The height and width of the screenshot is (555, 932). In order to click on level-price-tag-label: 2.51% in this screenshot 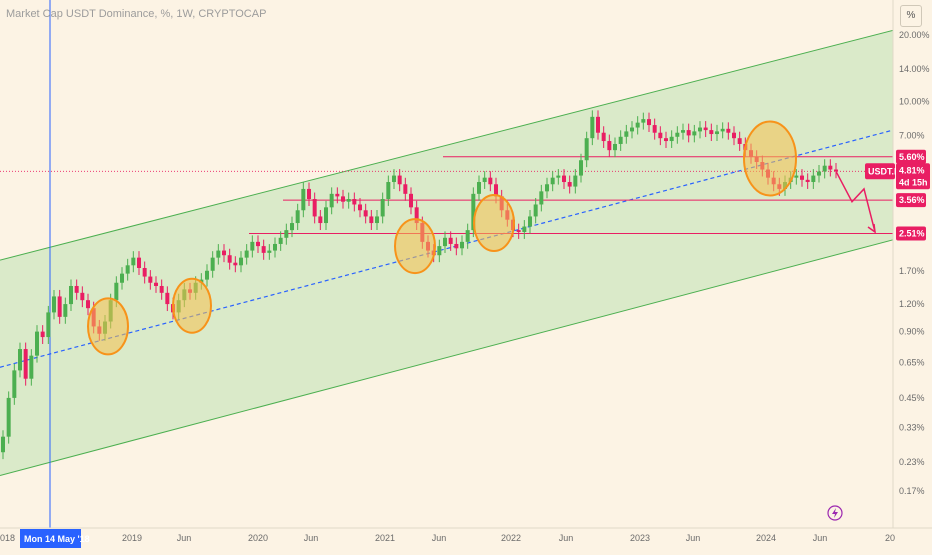, I will do `click(912, 234)`.